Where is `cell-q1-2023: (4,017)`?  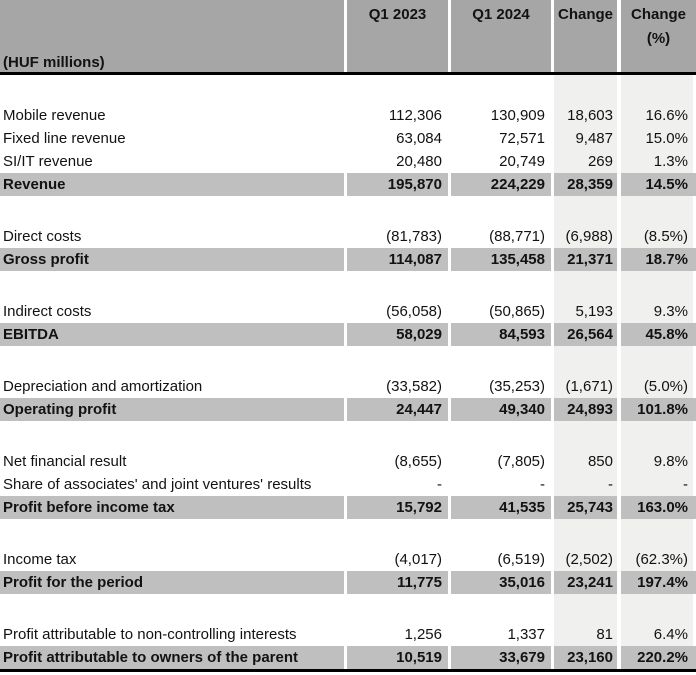
cell-q1-2023: (4,017) is located at coordinates (418, 559).